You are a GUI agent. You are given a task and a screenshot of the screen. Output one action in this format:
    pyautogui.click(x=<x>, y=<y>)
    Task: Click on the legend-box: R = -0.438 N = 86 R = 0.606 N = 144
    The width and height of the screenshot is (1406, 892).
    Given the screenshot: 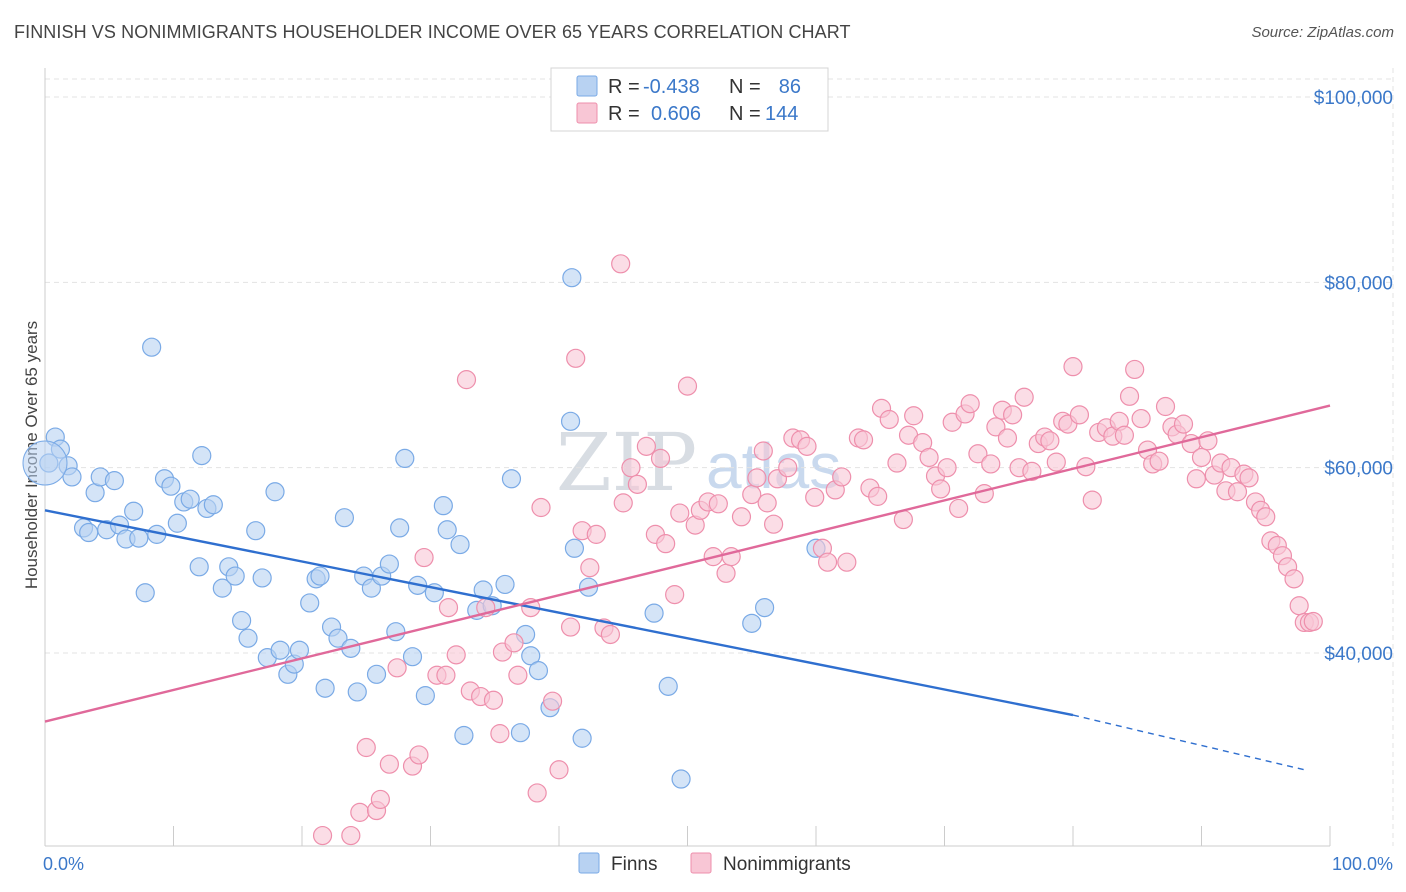 What is the action you would take?
    pyautogui.click(x=689, y=99)
    